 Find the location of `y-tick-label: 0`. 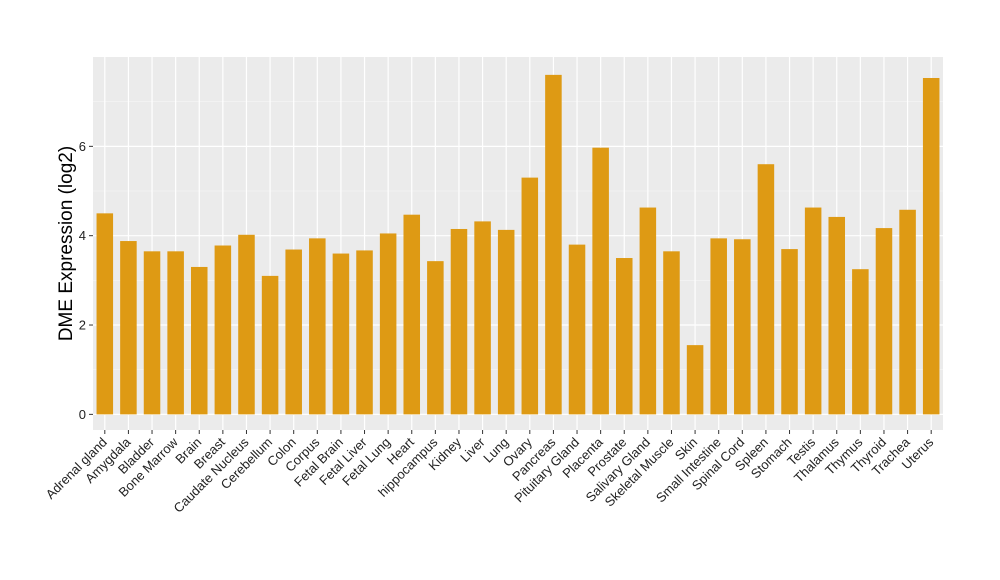

y-tick-label: 0 is located at coordinates (82, 414).